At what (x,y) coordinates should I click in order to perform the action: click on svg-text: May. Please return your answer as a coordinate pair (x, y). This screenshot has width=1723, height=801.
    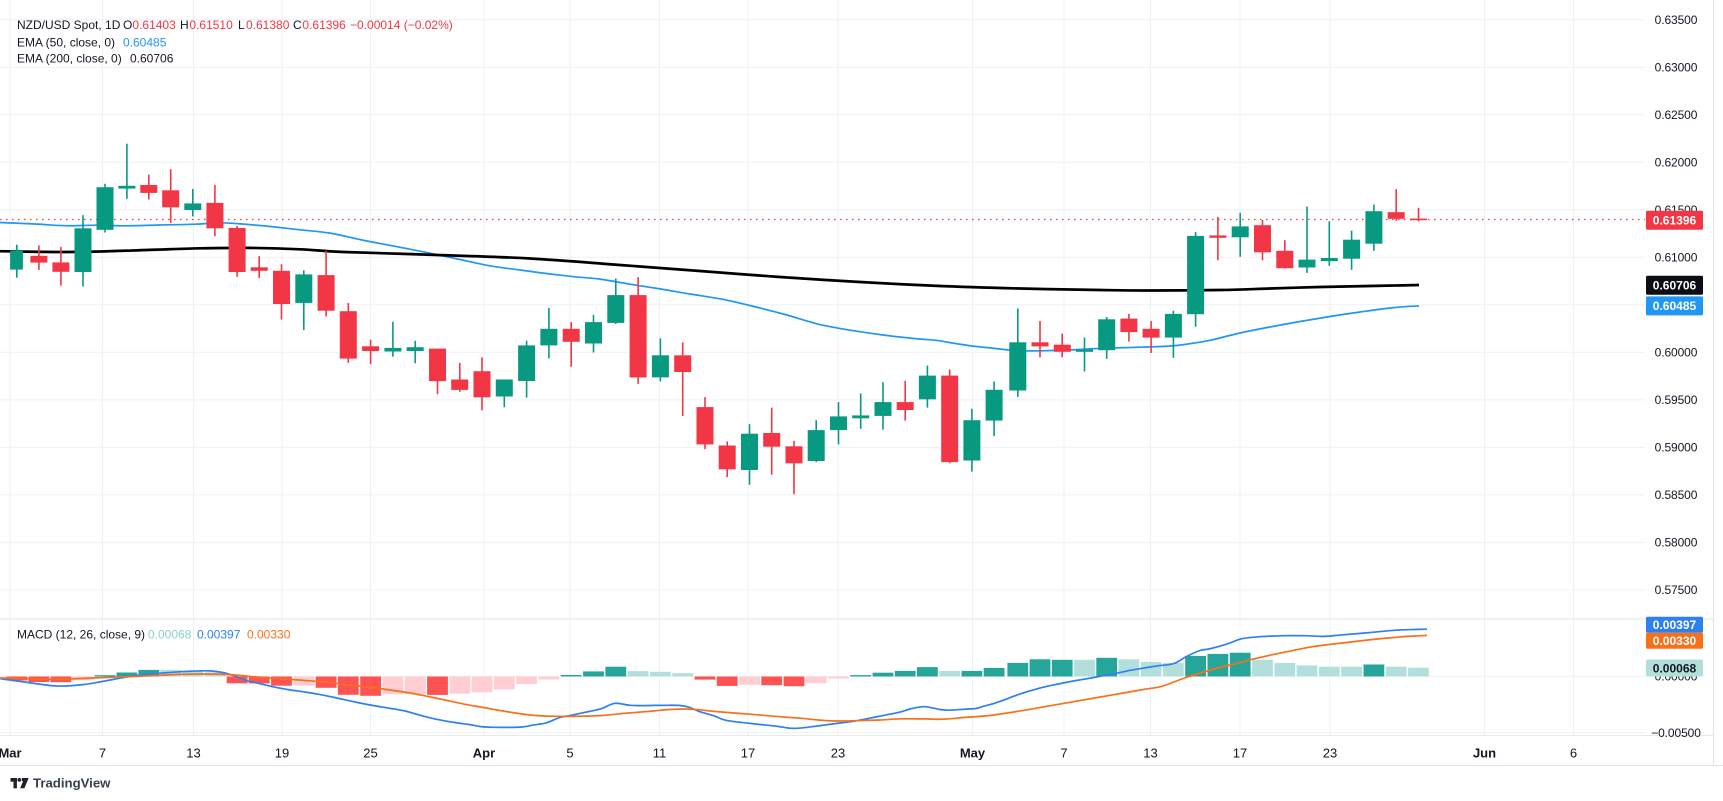
    Looking at the image, I should click on (973, 753).